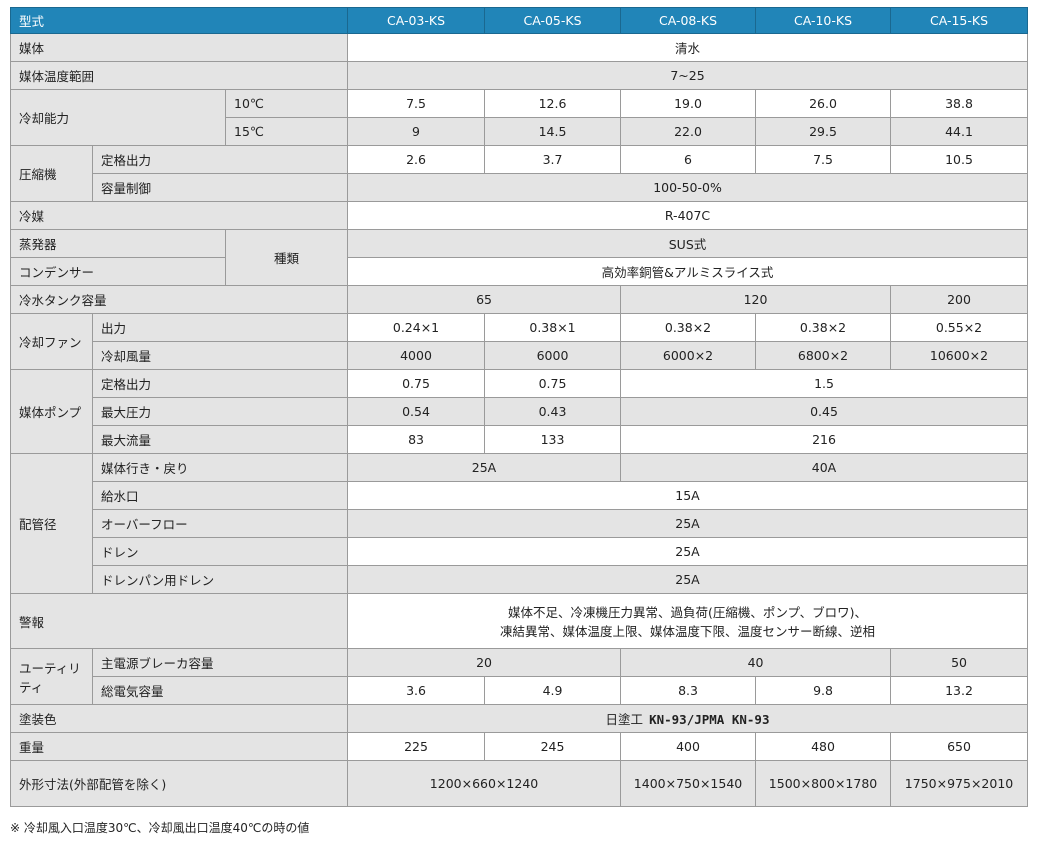 Image resolution: width=1044 pixels, height=843 pixels. I want to click on value-cell: 0.55×2, so click(959, 327).